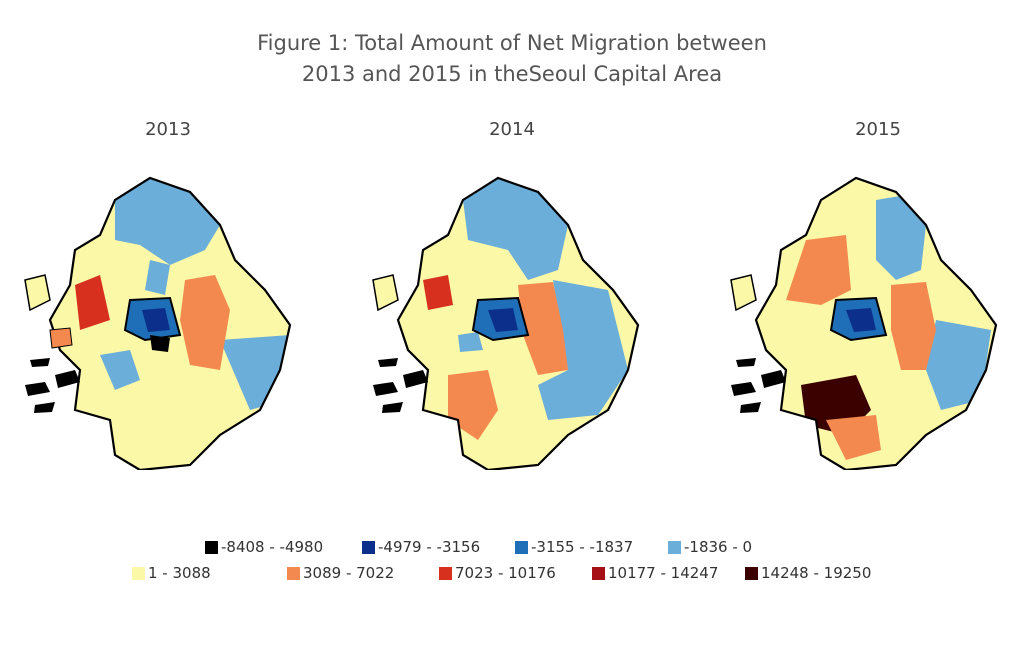 This screenshot has height=652, width=1024. I want to click on legend-label-3: -3155 - -1837, so click(582, 547).